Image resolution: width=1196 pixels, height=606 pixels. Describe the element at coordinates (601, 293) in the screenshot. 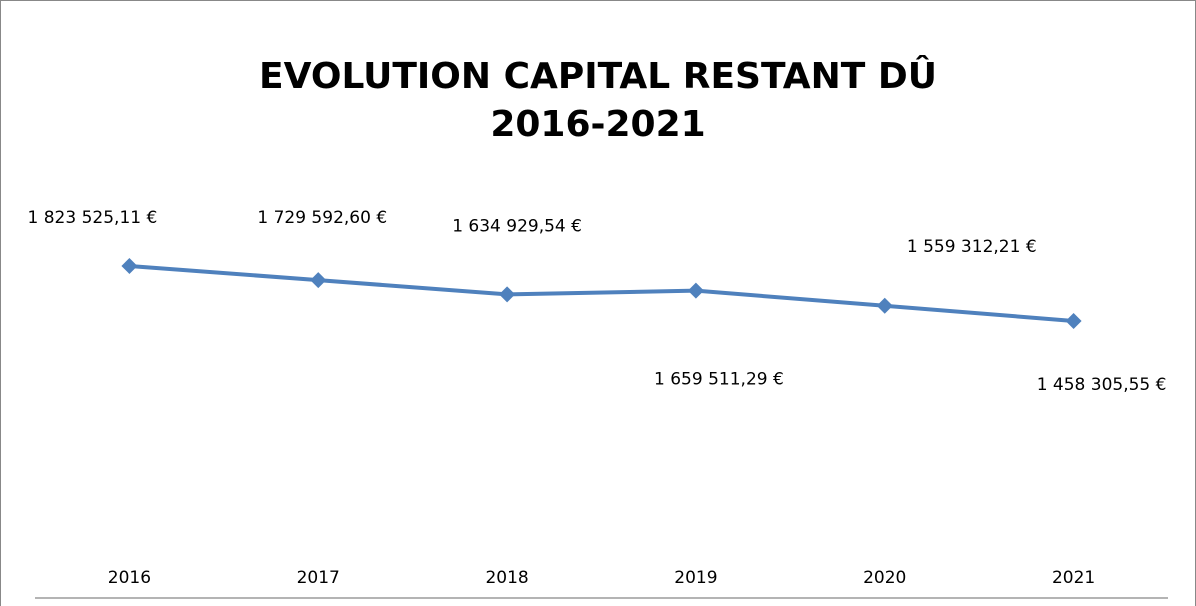

I see `line` at that location.